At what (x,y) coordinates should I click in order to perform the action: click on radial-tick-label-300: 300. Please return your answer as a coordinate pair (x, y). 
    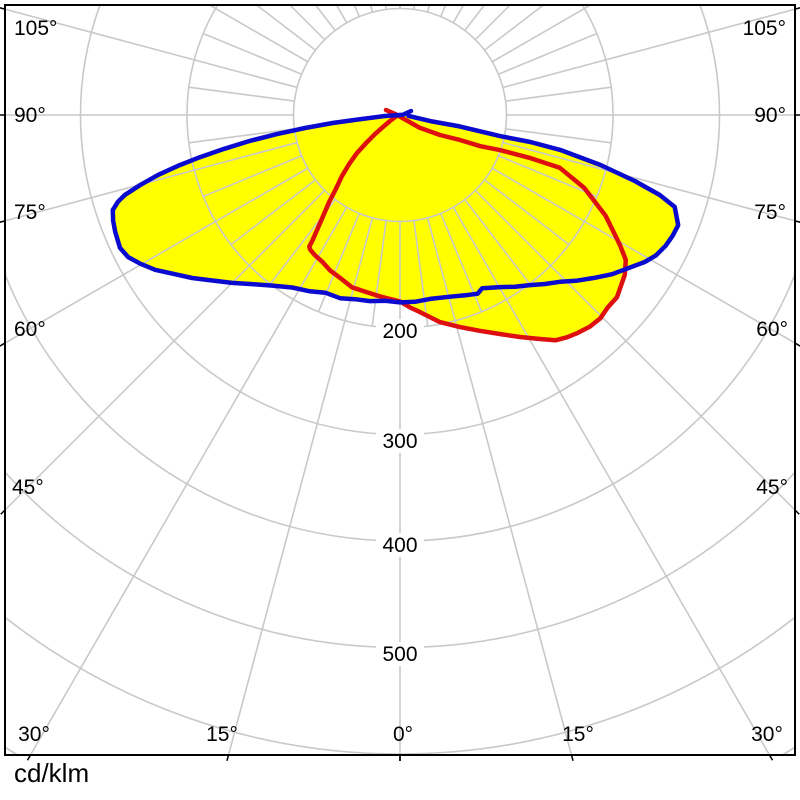
    Looking at the image, I should click on (399, 441).